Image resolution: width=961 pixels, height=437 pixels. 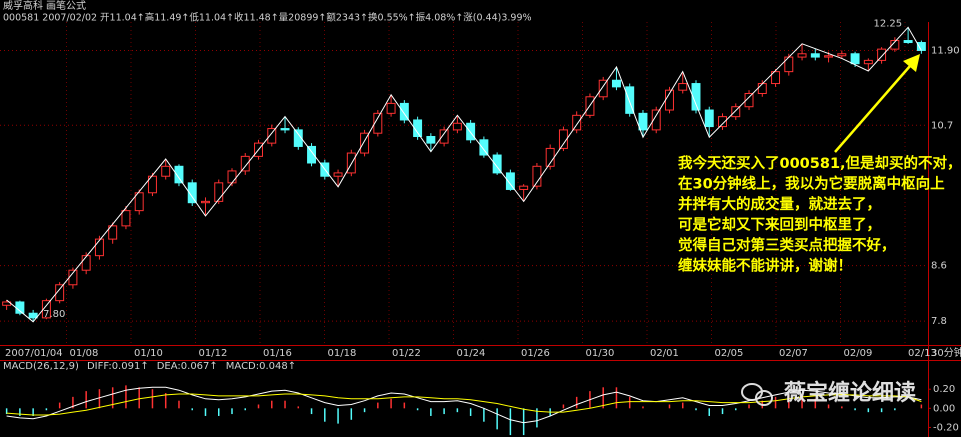 What do you see at coordinates (939, 266) in the screenshot?
I see `y-tick-label: 8.6` at bounding box center [939, 266].